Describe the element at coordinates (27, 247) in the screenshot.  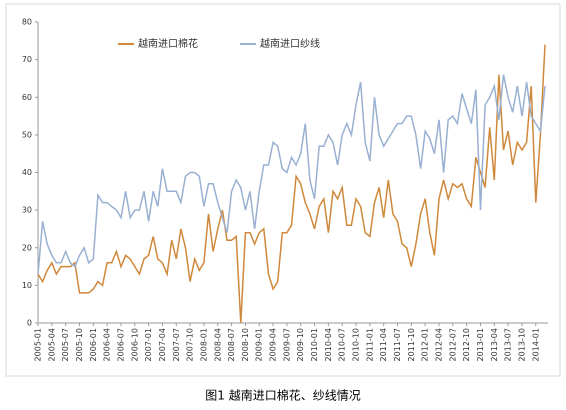
I see `y-tick-label: 20` at that location.